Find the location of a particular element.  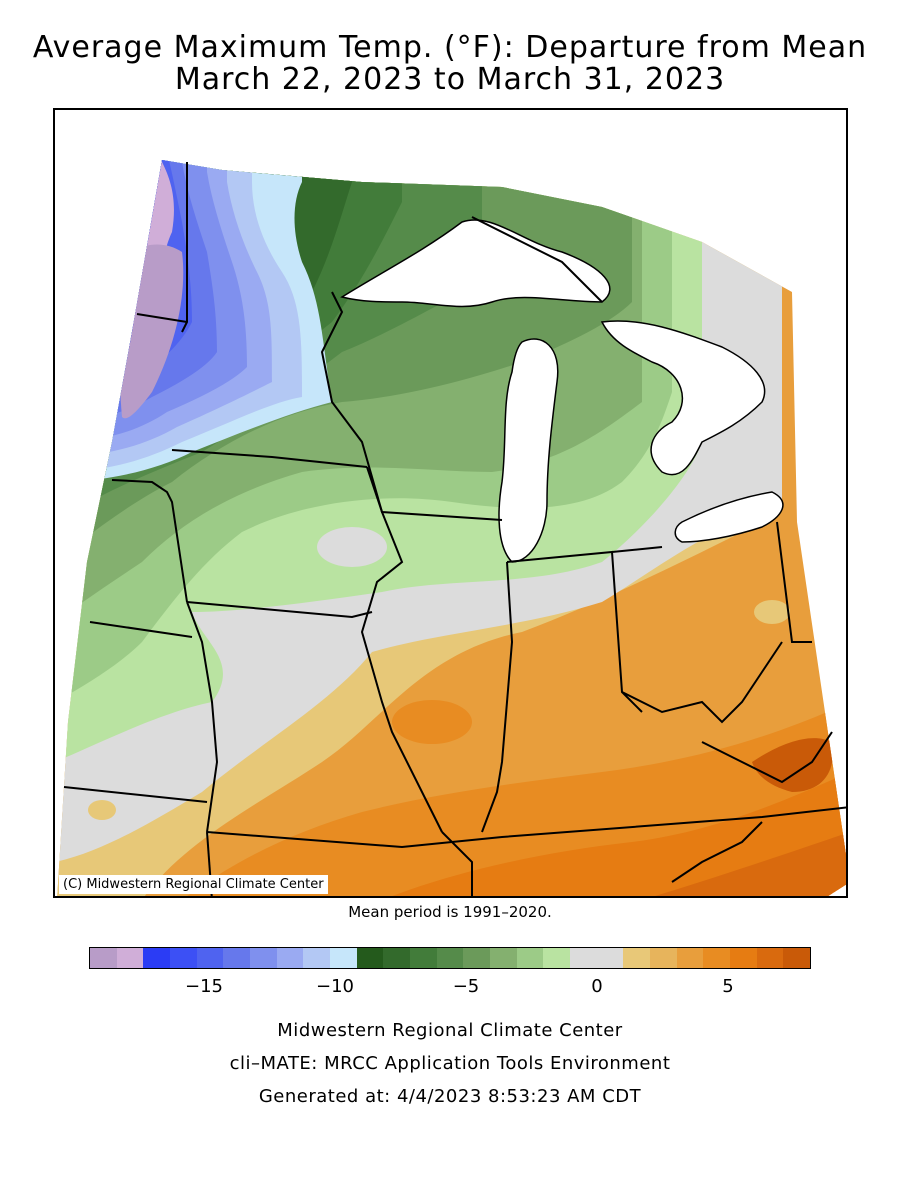

legend-tick-label: −10 is located at coordinates (335, 986).